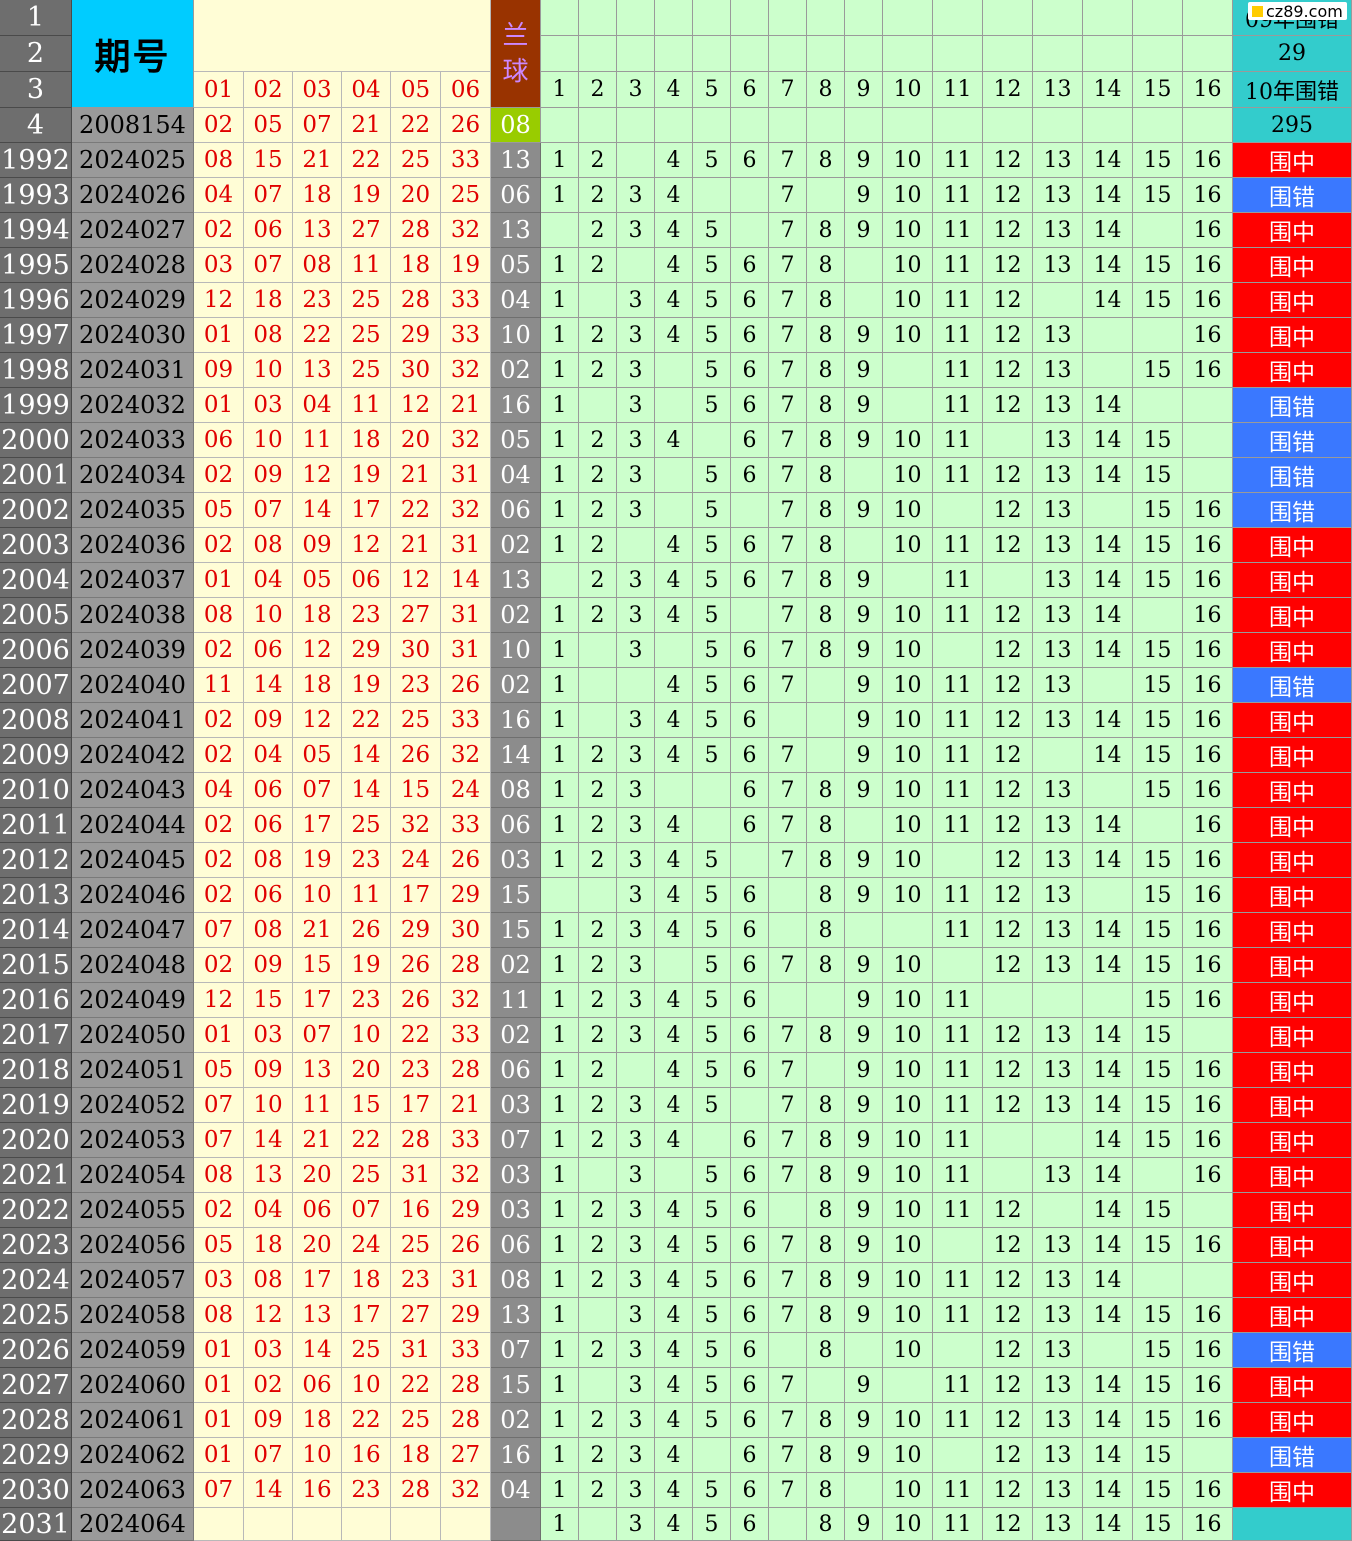 This screenshot has height=1541, width=1352. I want to click on kill-number-cell: 10, so click(908, 300).